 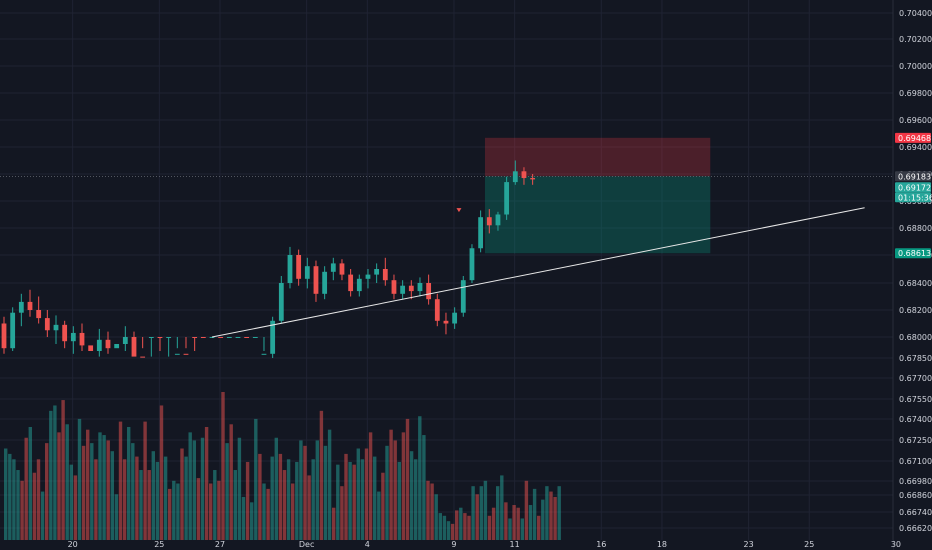 What do you see at coordinates (915, 378) in the screenshot?
I see `price-tick-label: 0.67700` at bounding box center [915, 378].